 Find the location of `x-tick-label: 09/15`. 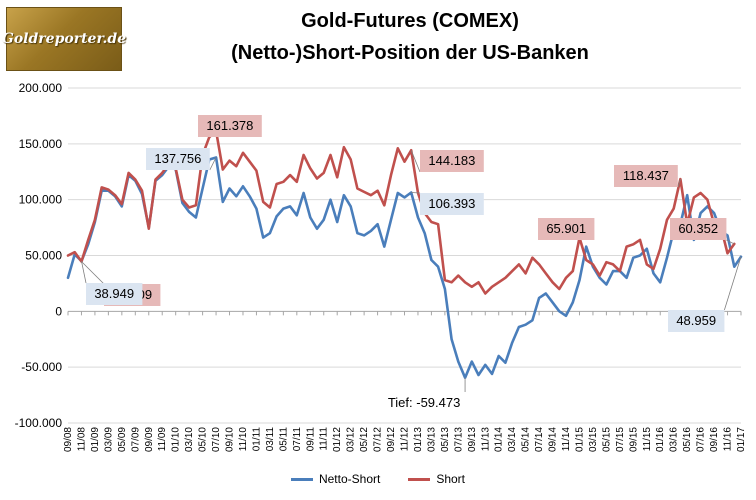

x-tick-label: 09/15 is located at coordinates (633, 439).